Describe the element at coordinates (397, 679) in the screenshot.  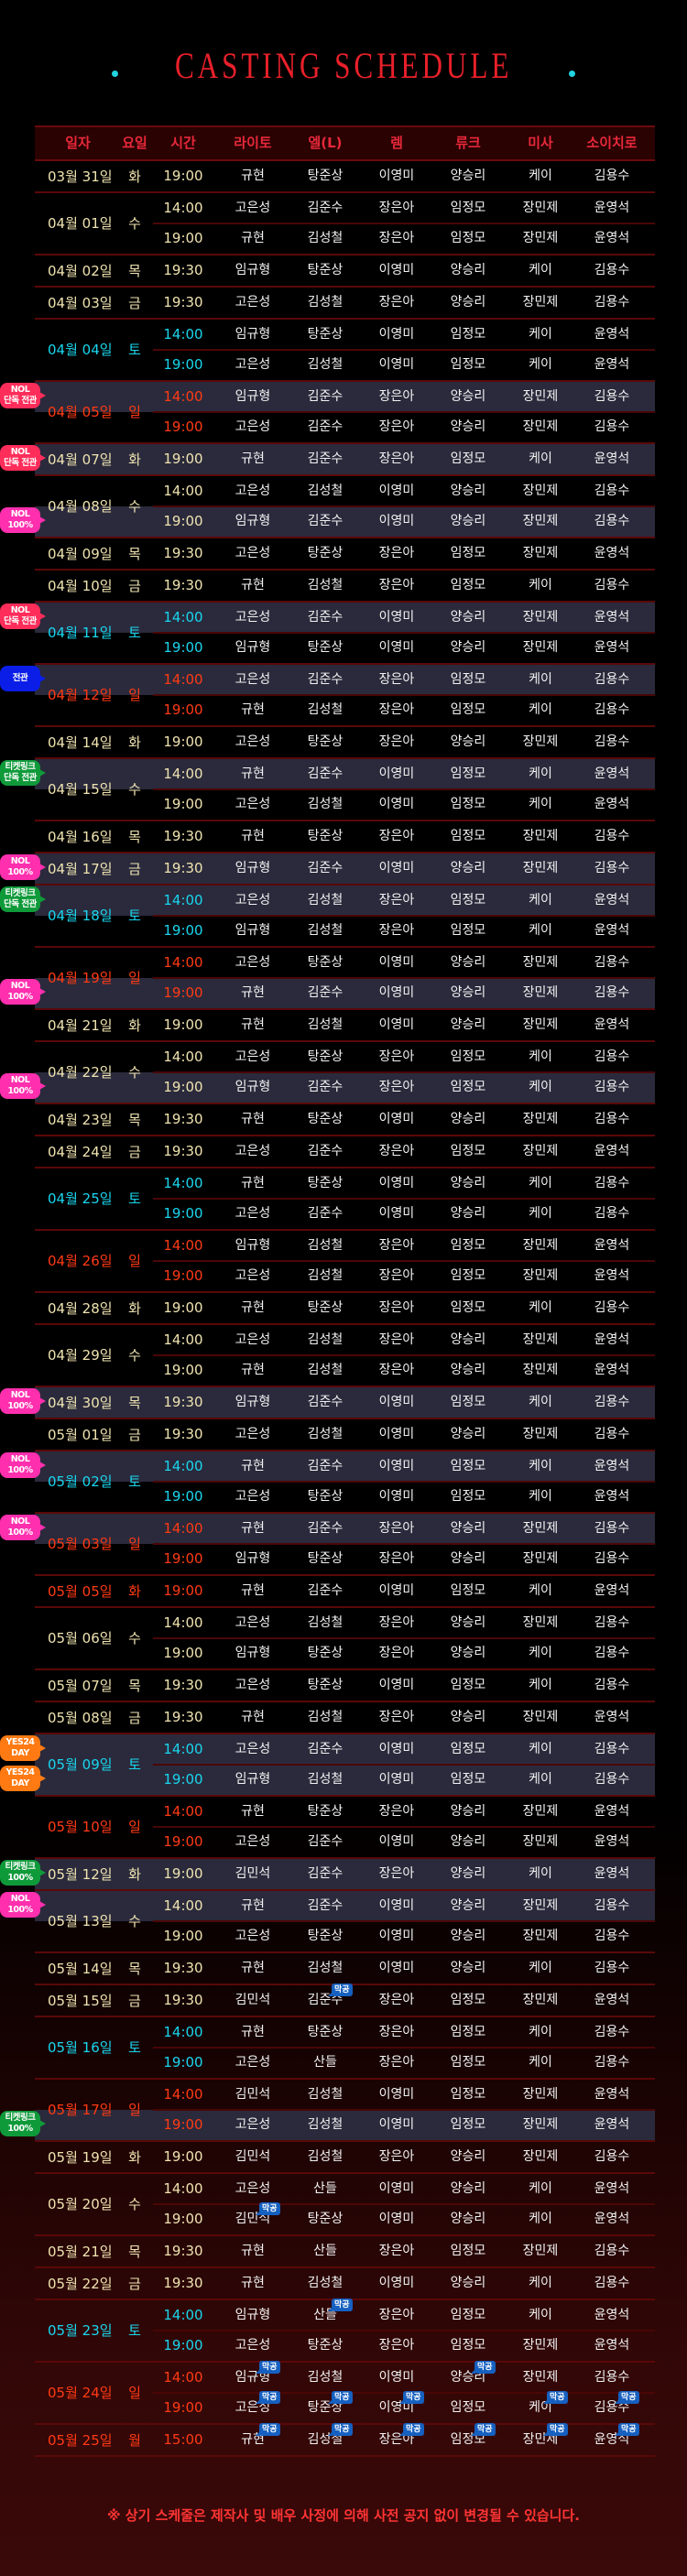
I see `actor-name: 장은아` at that location.